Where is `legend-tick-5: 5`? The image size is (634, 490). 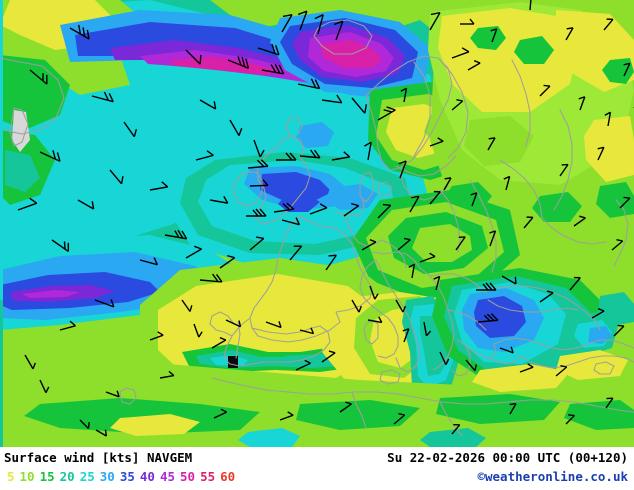 legend-tick-5: 5 is located at coordinates (11, 476).